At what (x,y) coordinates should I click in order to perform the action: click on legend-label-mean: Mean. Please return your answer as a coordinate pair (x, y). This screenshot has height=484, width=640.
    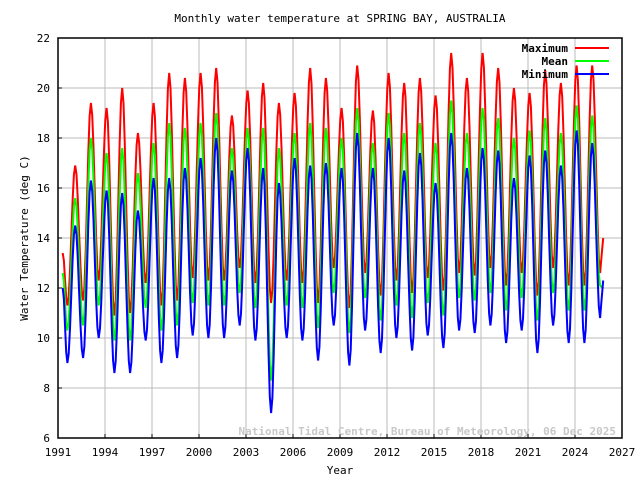
    Looking at the image, I should click on (555, 61).